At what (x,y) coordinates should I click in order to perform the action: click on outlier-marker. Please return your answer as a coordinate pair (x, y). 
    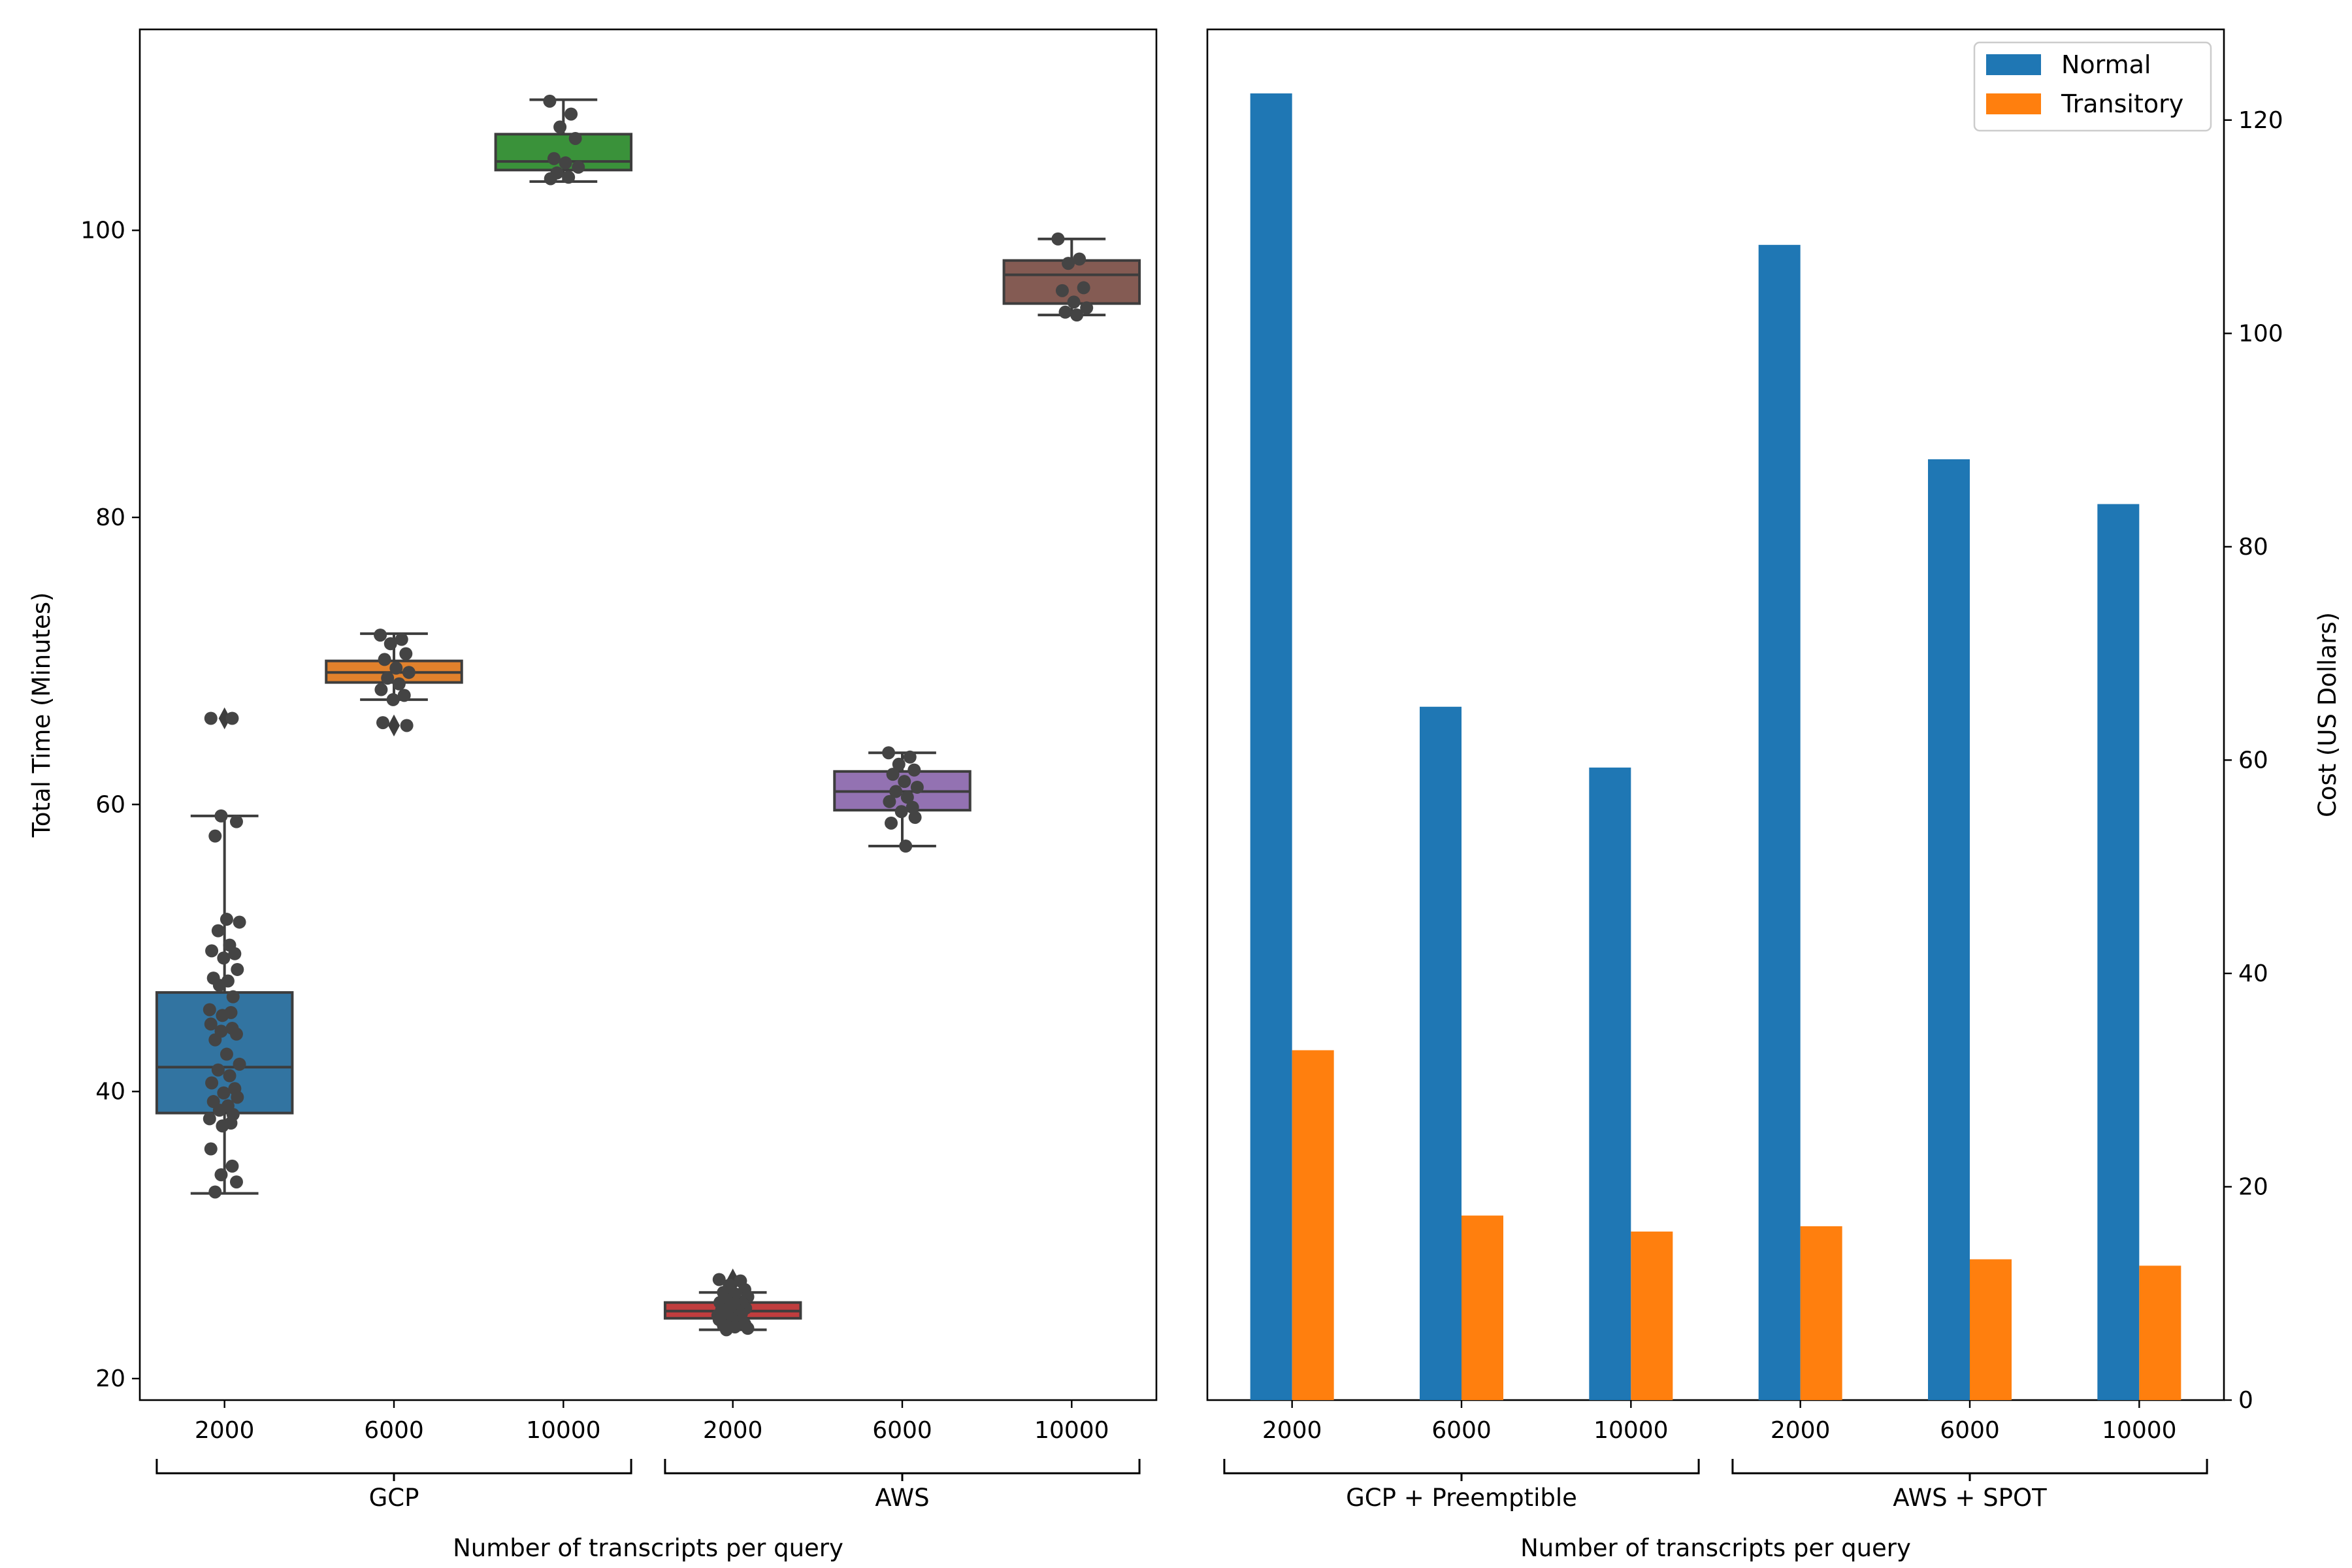
    Looking at the image, I should click on (224, 718).